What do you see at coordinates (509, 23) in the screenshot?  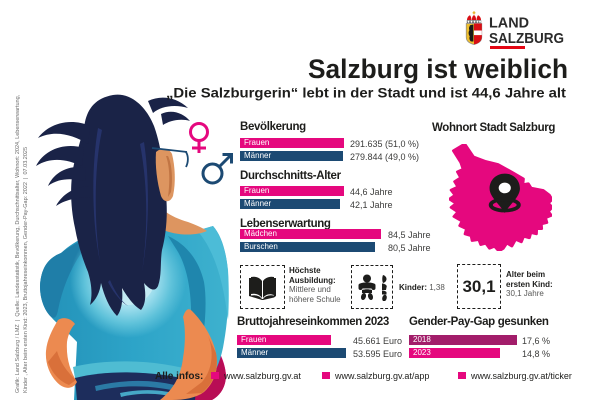 I see `svg-text: LAND` at bounding box center [509, 23].